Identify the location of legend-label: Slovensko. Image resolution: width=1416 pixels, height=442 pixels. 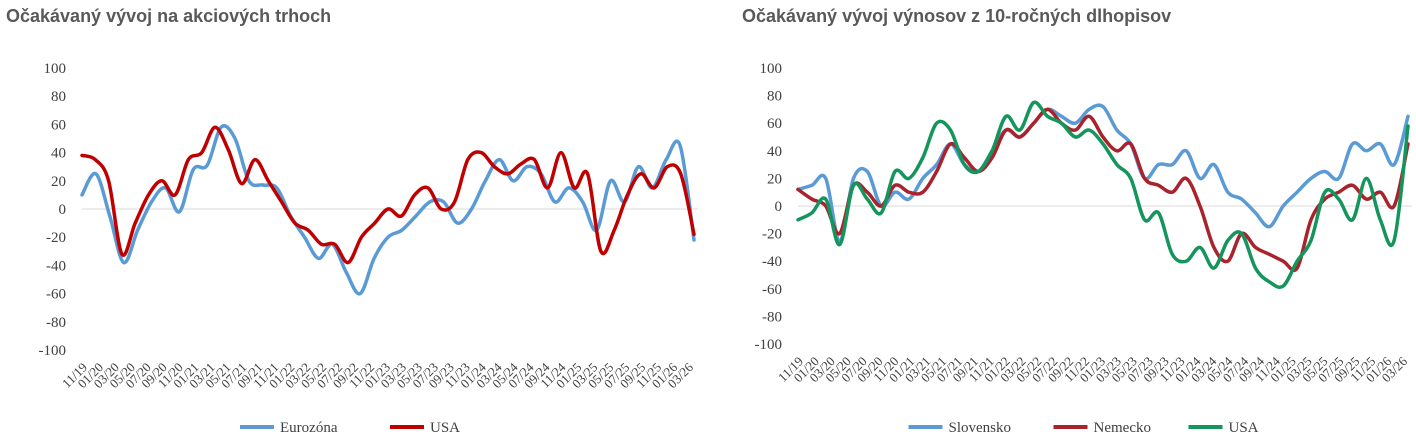
(980, 428).